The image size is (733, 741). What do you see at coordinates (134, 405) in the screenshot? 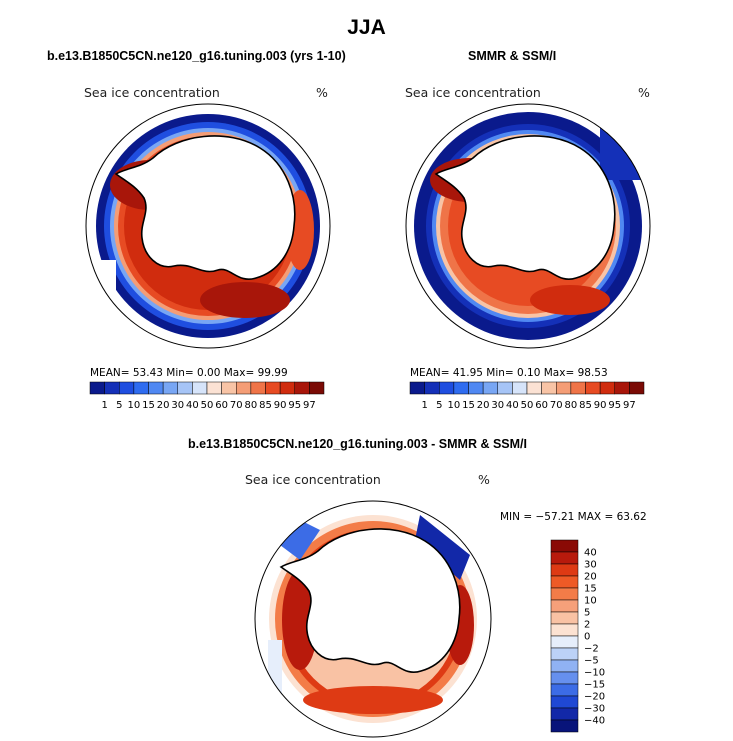
I see `model-colorbar-label-2: 10` at bounding box center [134, 405].